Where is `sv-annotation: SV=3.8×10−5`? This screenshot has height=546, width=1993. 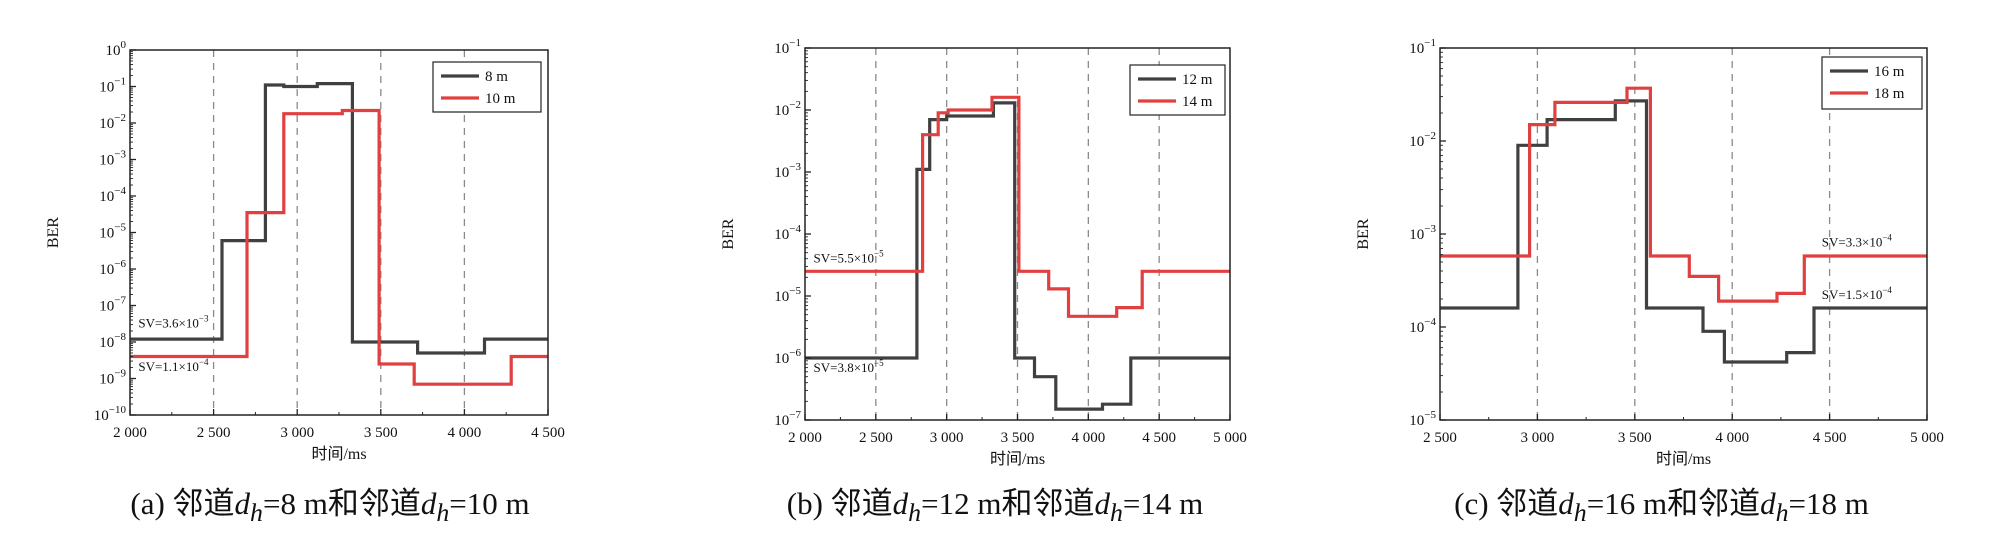
sv-annotation: SV=3.8×10−5 is located at coordinates (849, 366).